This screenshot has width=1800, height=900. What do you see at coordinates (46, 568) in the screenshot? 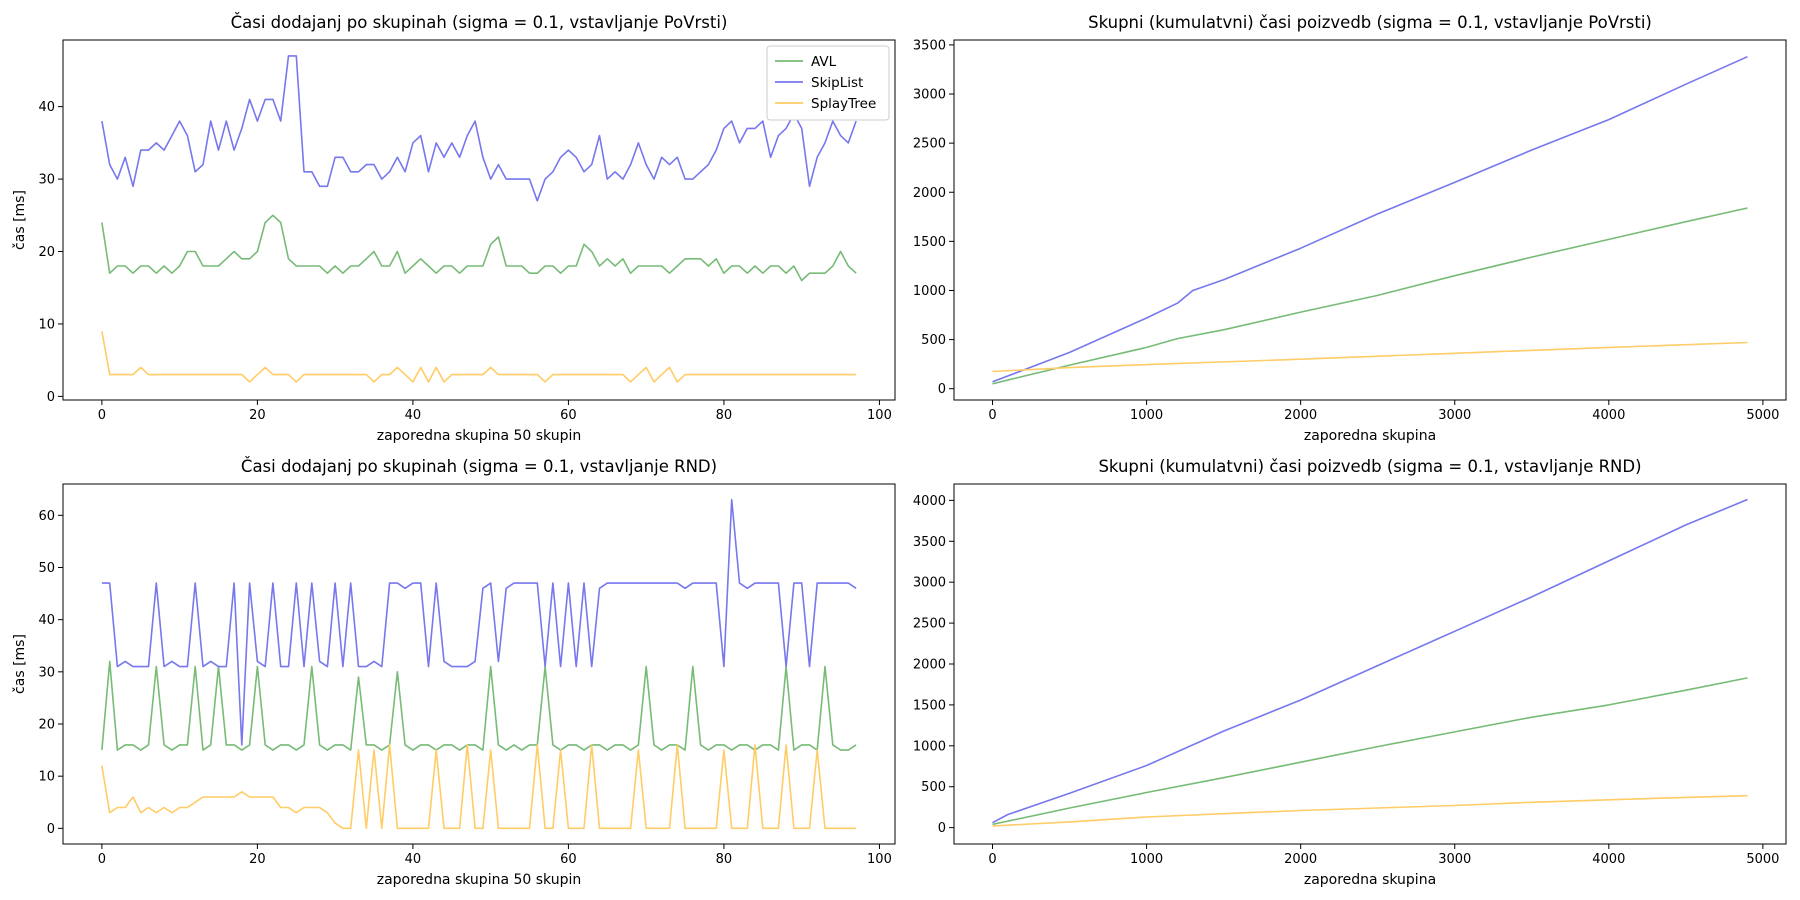
I see `y-tick-label: 50` at bounding box center [46, 568].